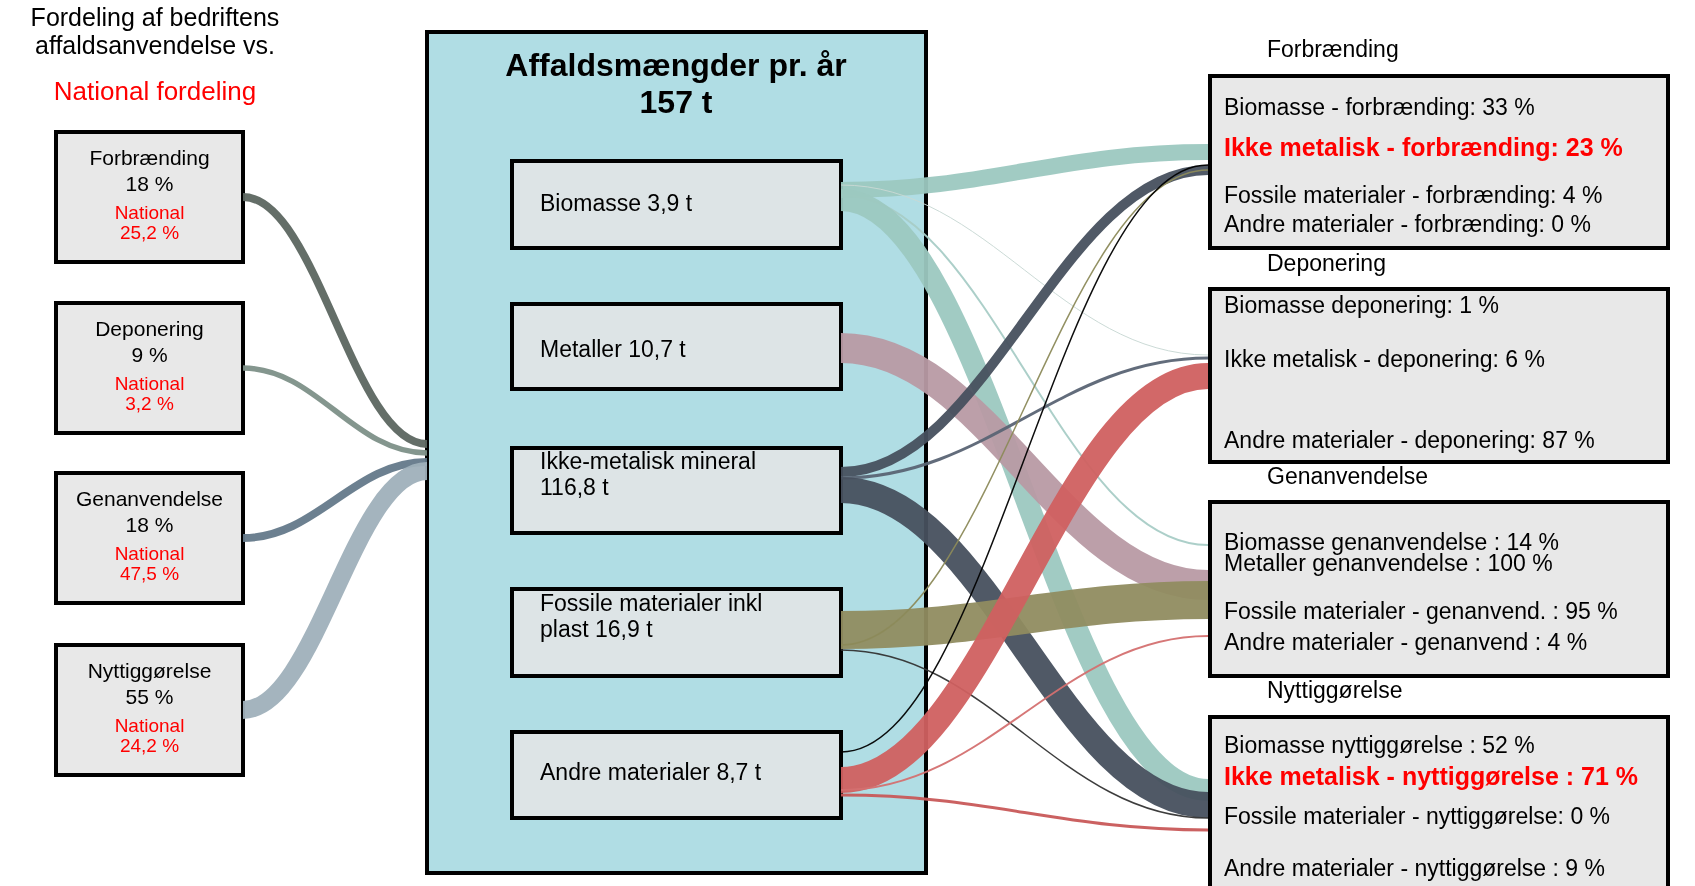 The image size is (1695, 886). I want to click on data-label: 25,2 %, so click(149, 233).